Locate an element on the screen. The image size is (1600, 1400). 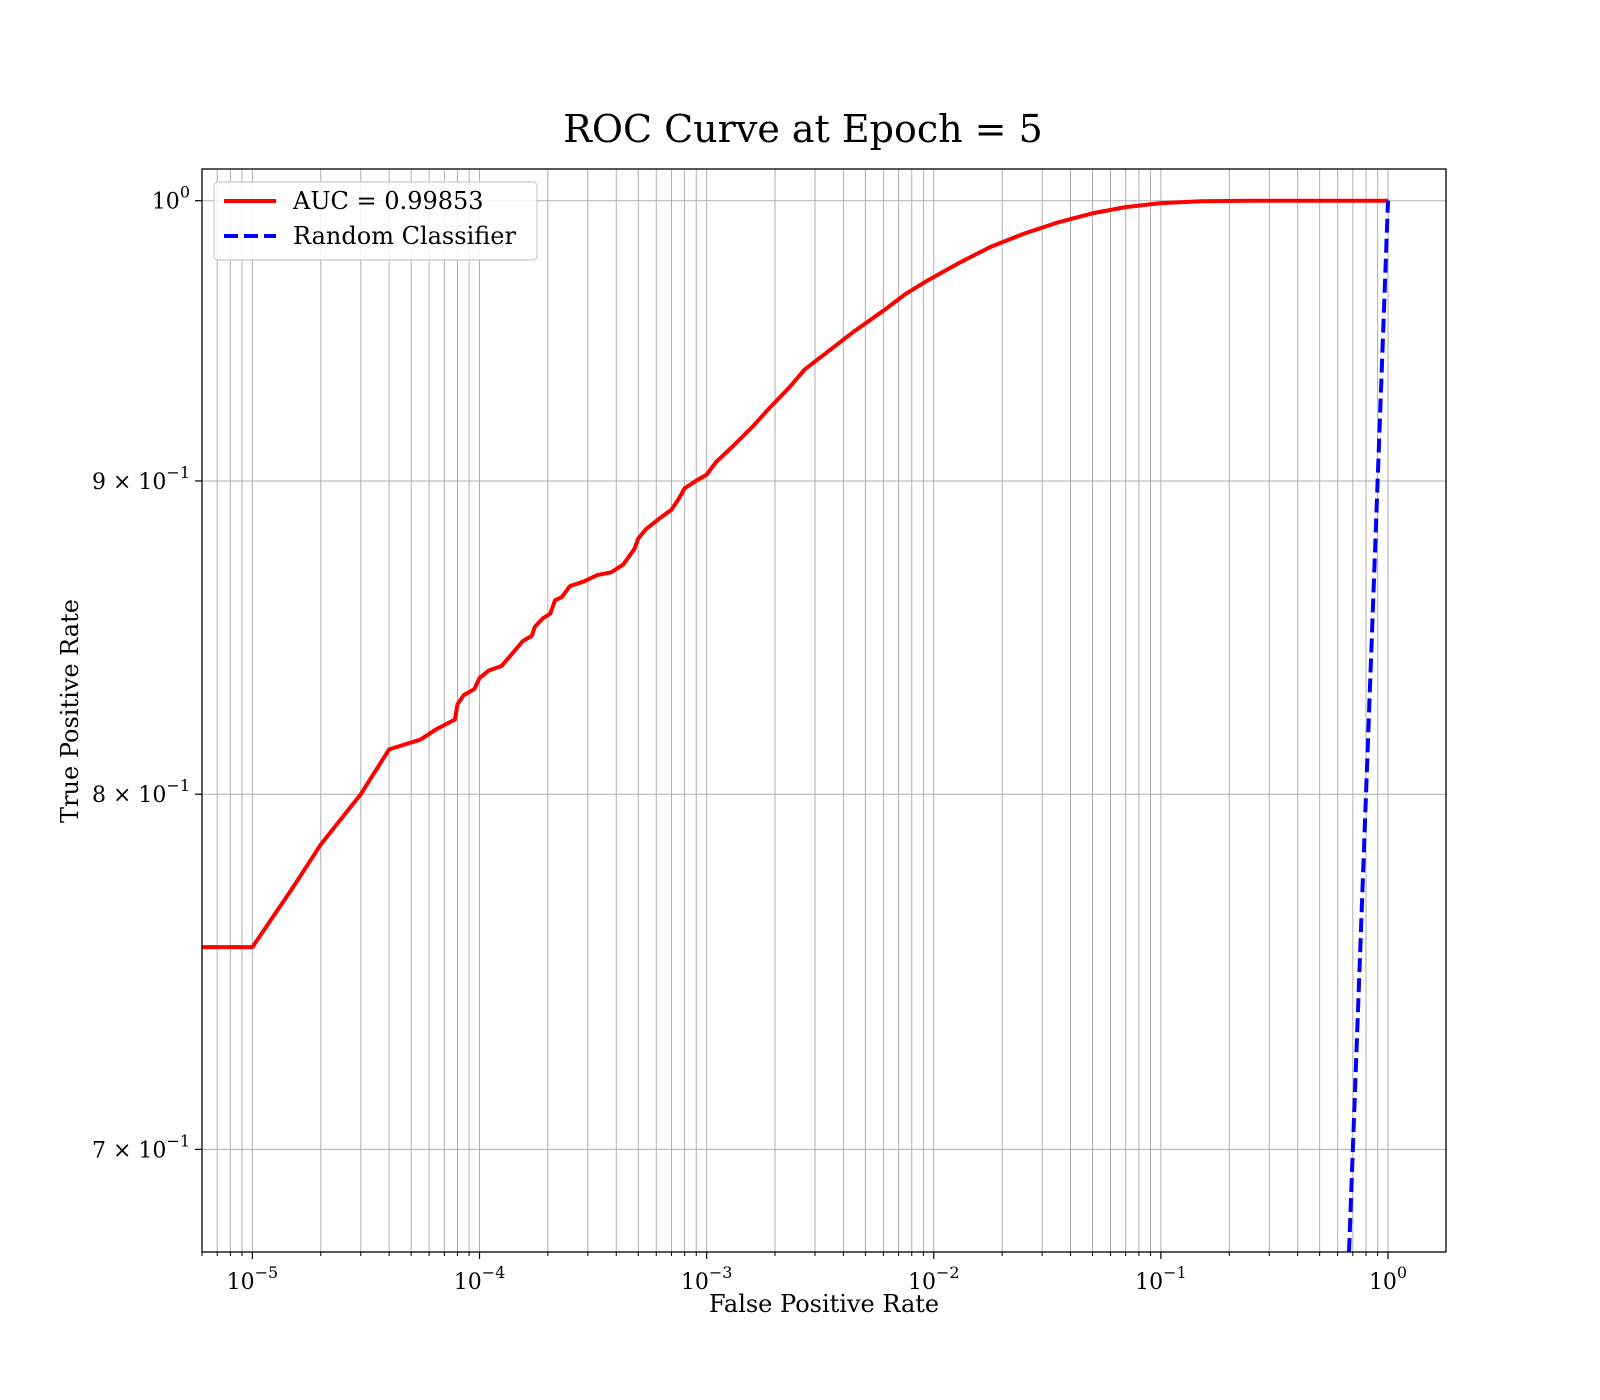
x-tick-label: 10⁻⁵ is located at coordinates (253, 1279).